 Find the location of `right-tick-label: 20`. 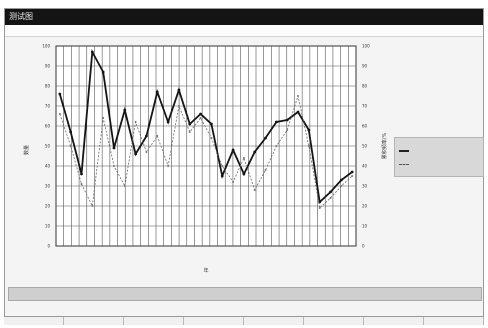

right-tick-label: 20 is located at coordinates (365, 206).